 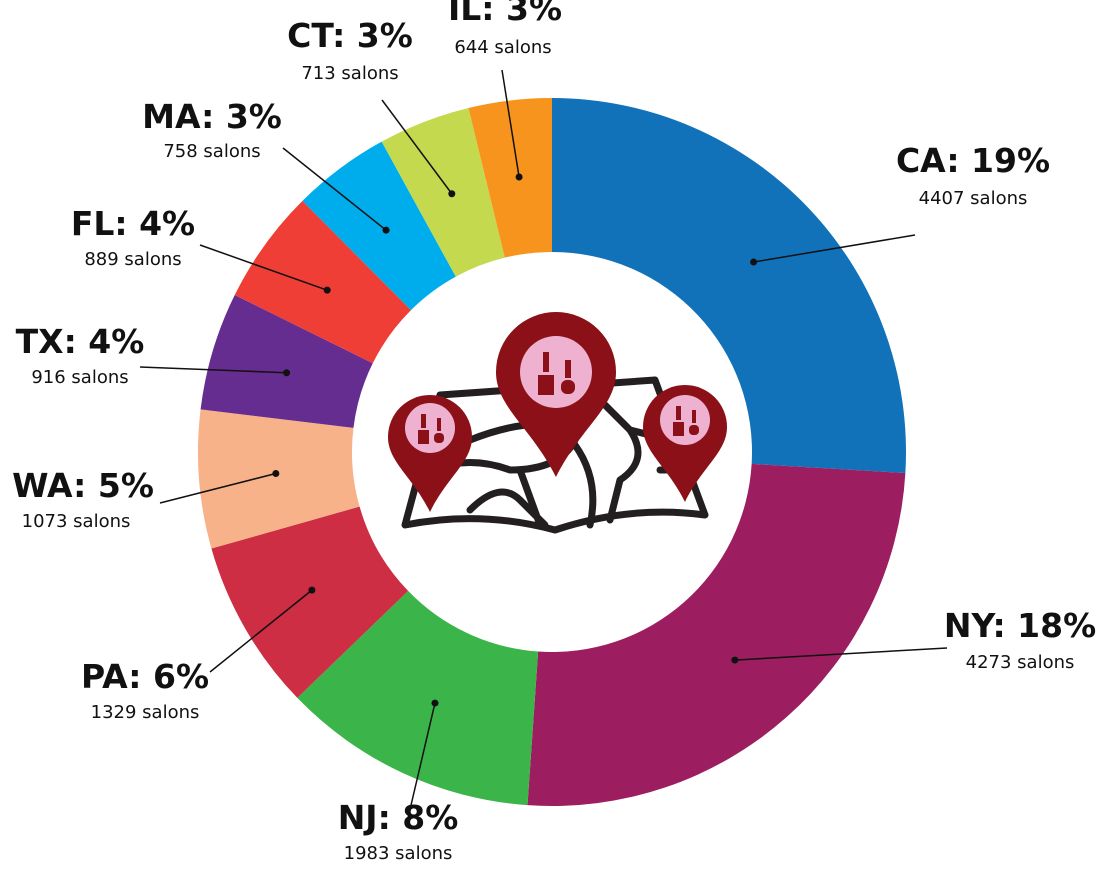 I want to click on slice-label: MA: 3%, so click(x=212, y=116).